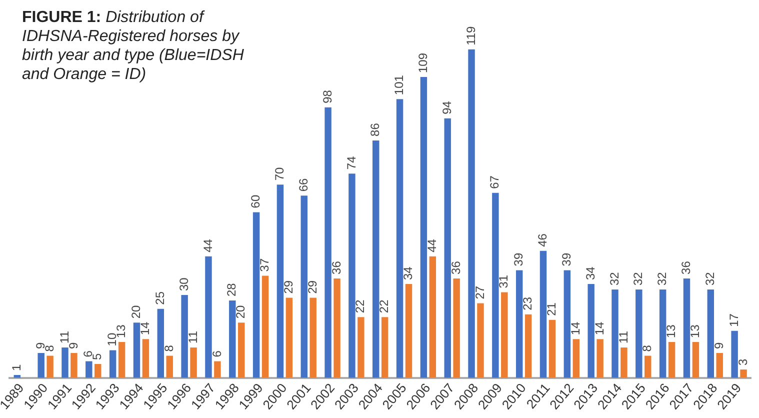 This screenshot has width=759, height=418. I want to click on data-label: 109, so click(423, 63).